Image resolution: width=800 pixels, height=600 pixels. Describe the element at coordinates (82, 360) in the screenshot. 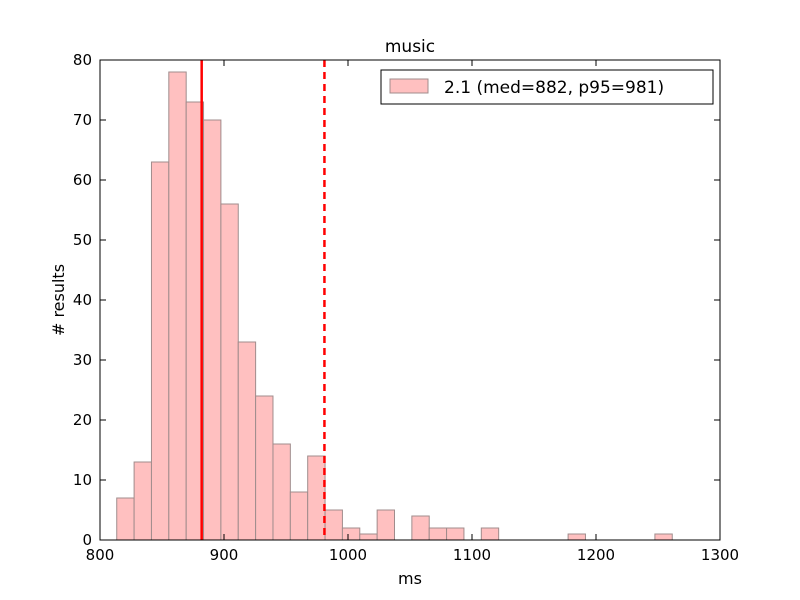

I see `y-tick-label: 30` at that location.